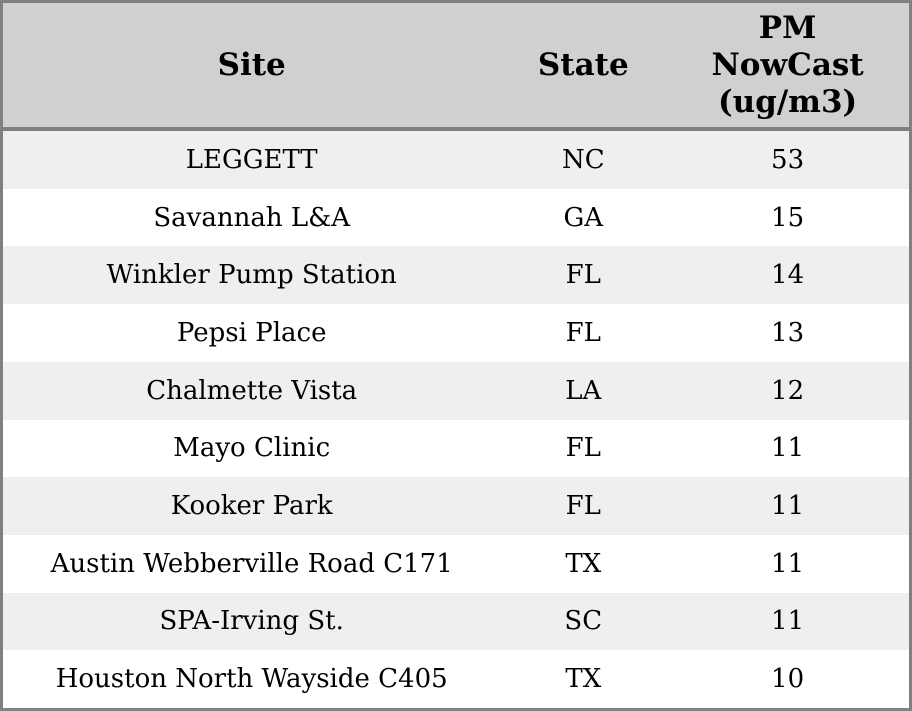 This screenshot has height=711, width=912. What do you see at coordinates (583, 390) in the screenshot?
I see `state-cell: LA` at bounding box center [583, 390].